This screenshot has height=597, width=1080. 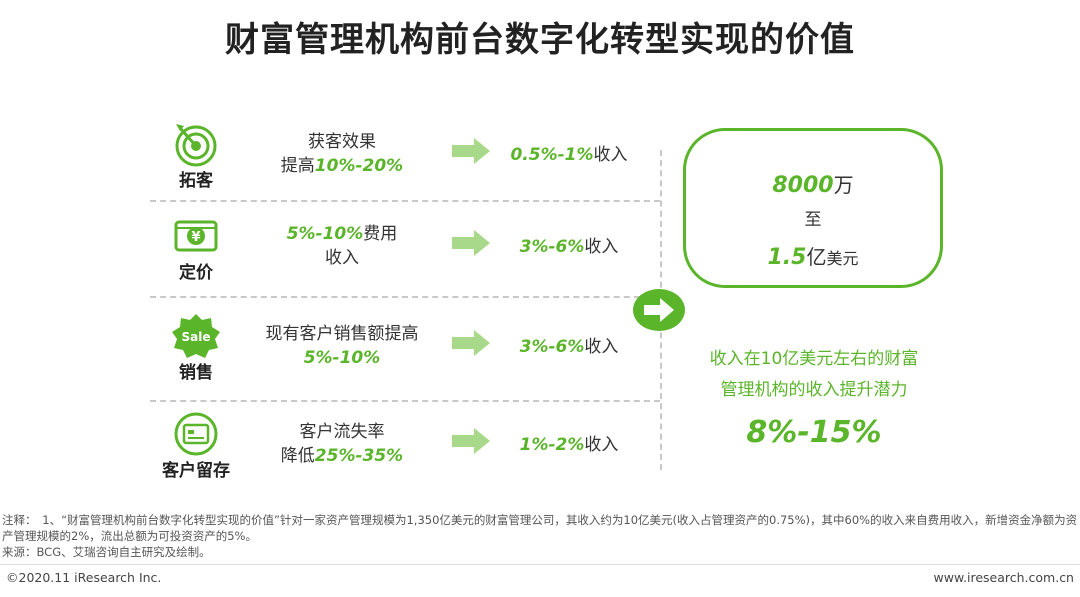 I want to click on potential-value: 8%-15%, so click(x=814, y=432).